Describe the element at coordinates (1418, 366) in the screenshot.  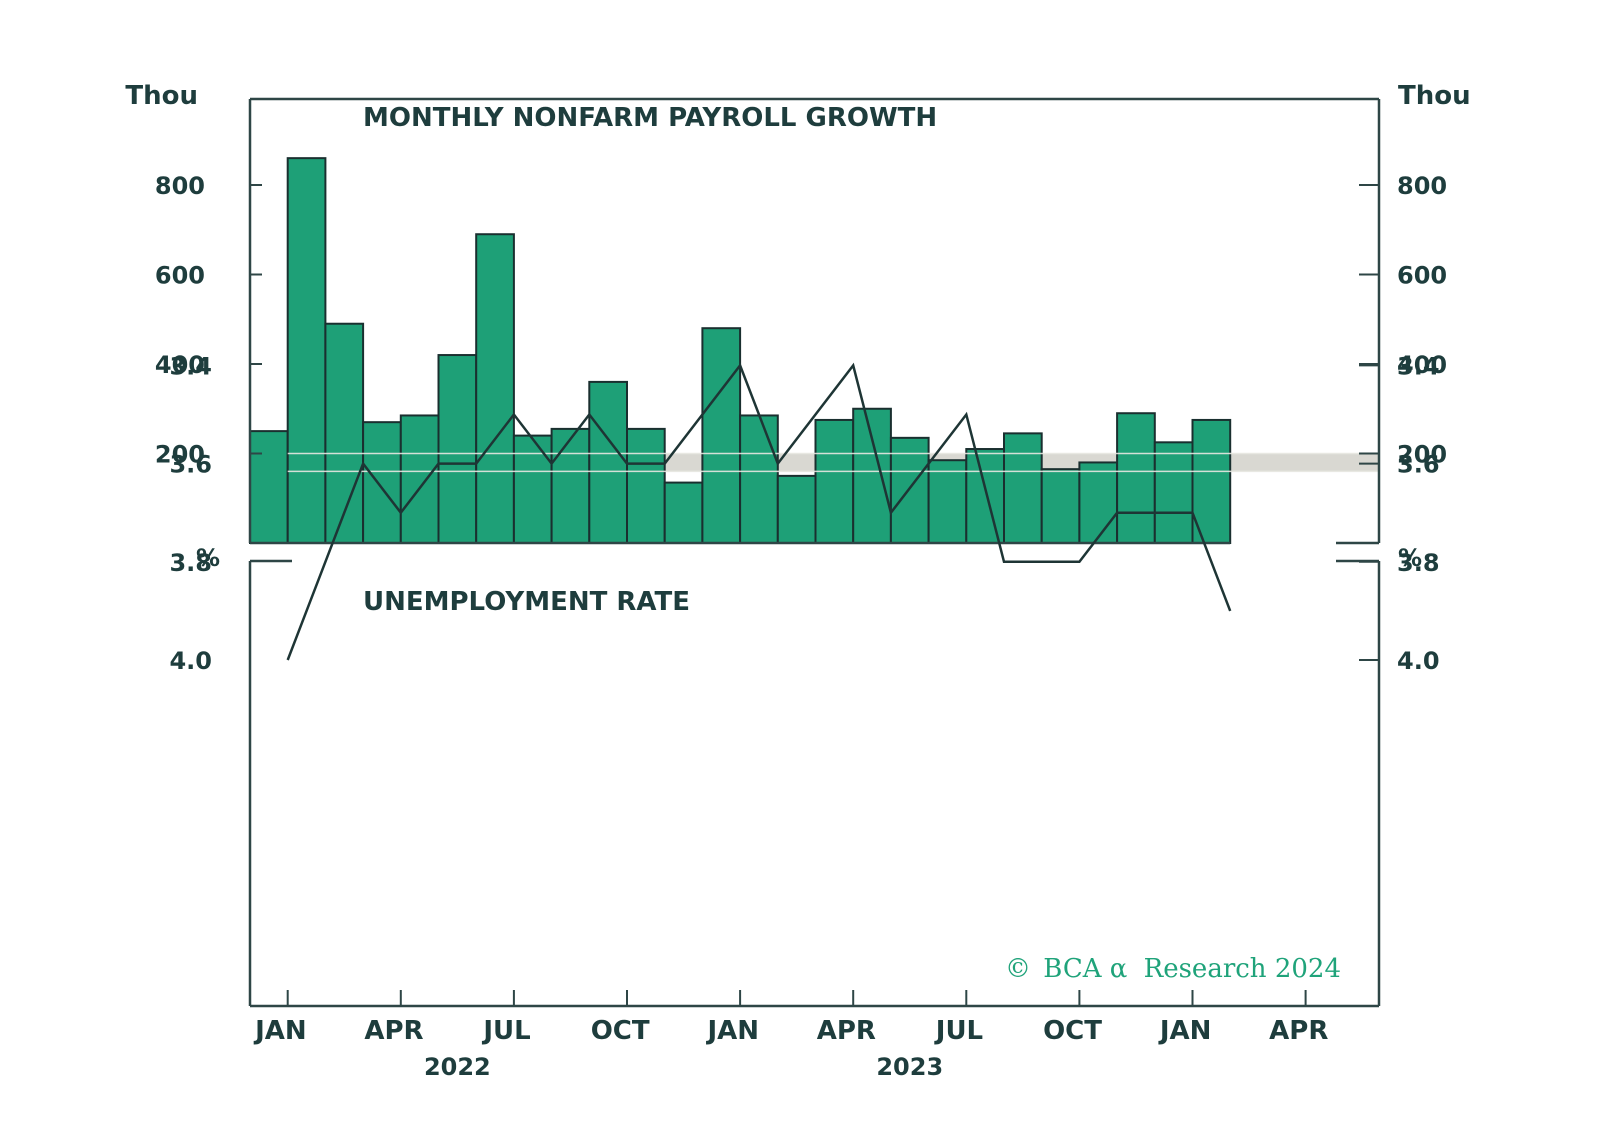
I see `unemployment-ytick-label-right: 3.4` at that location.